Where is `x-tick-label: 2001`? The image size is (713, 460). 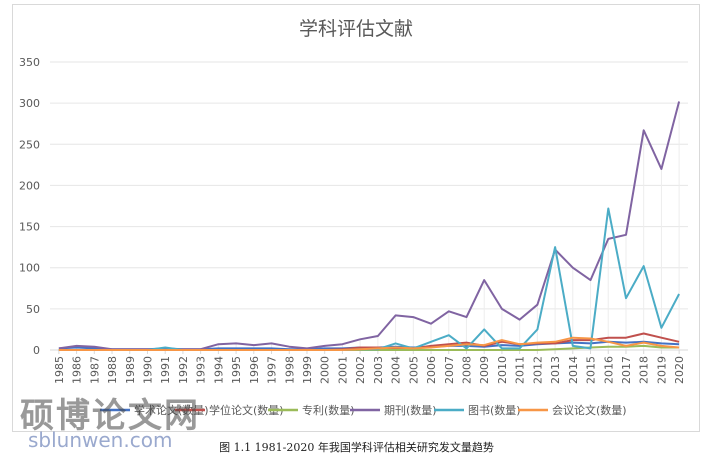 x-tick-label: 2001 is located at coordinates (342, 370).